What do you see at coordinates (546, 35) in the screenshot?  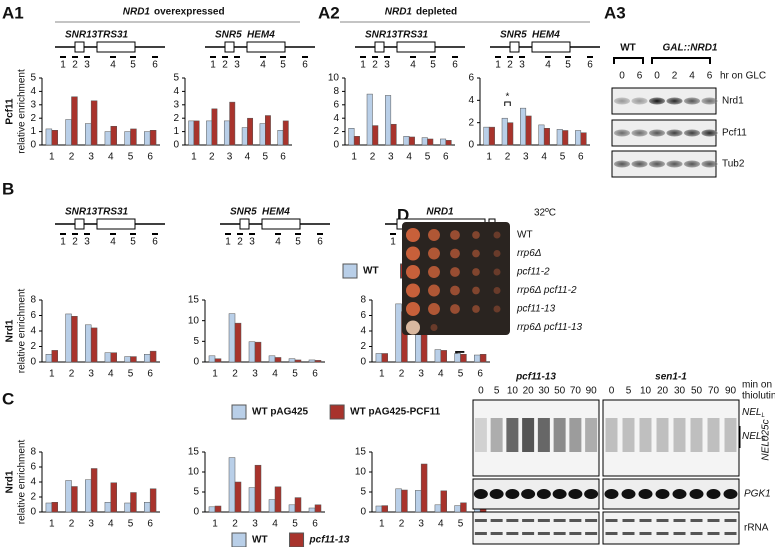 I see `gene-name: HEM4` at bounding box center [546, 35].